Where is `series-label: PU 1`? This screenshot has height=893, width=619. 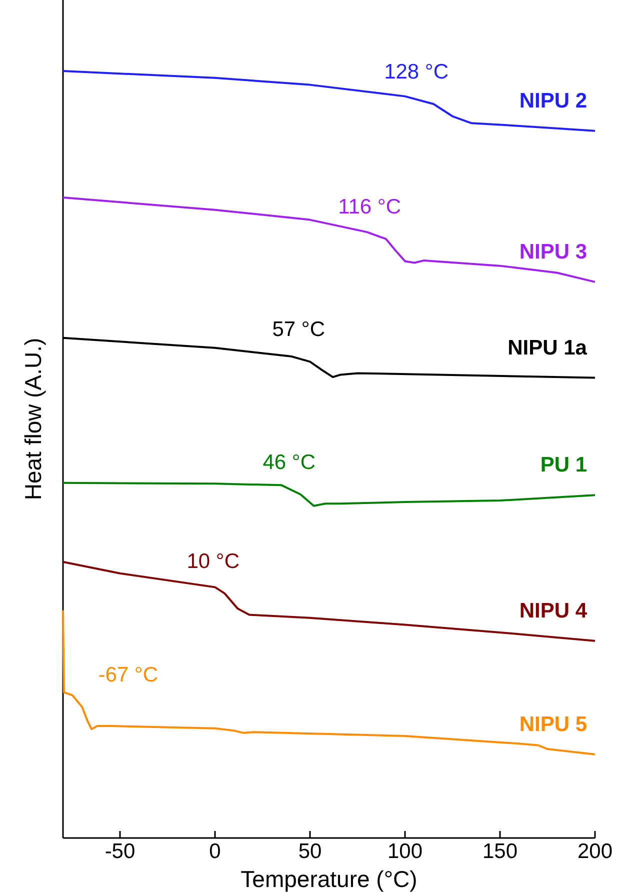 series-label: PU 1 is located at coordinates (564, 465).